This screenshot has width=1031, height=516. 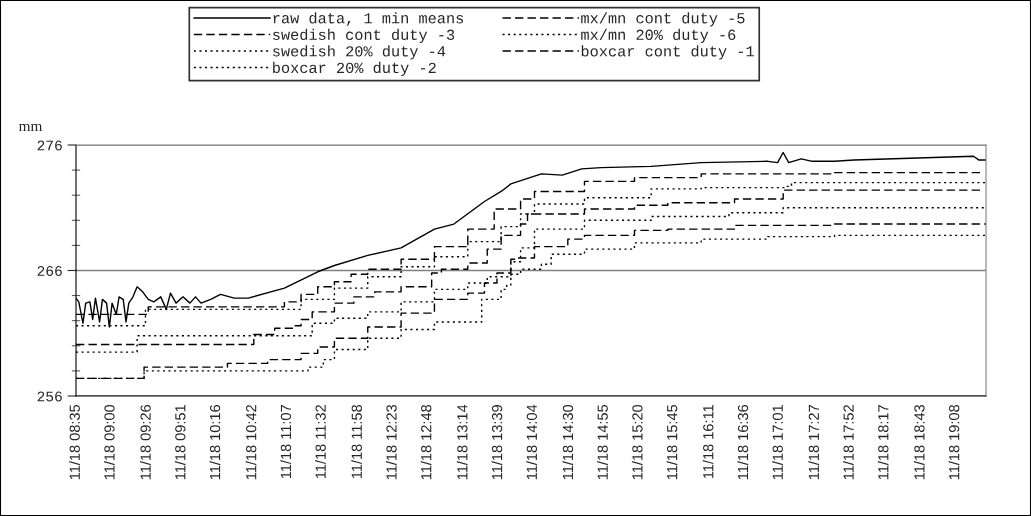 What do you see at coordinates (602, 442) in the screenshot?
I see `x-tick-label: 11/18 14:55` at bounding box center [602, 442].